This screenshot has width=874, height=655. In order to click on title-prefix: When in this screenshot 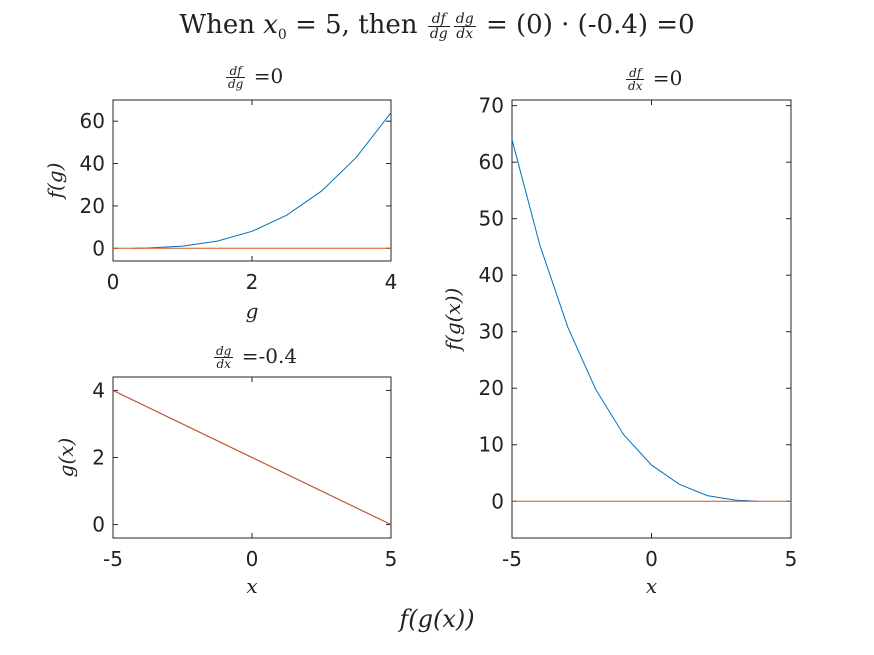, I will do `click(221, 25)`.